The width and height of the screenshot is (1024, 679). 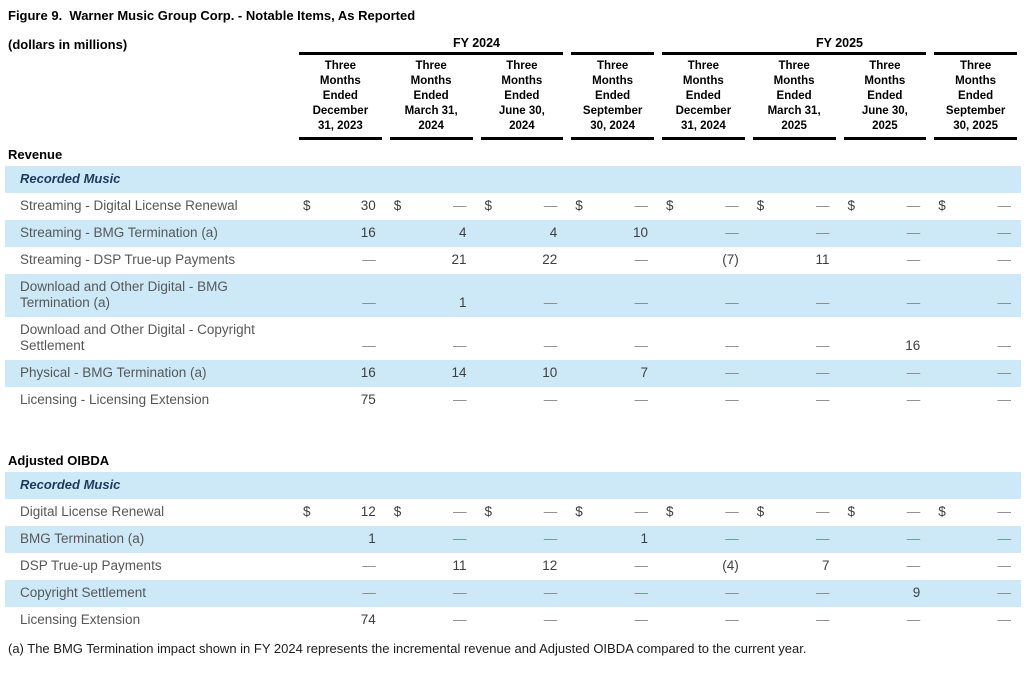 I want to click on value-cell: 22, so click(x=550, y=259).